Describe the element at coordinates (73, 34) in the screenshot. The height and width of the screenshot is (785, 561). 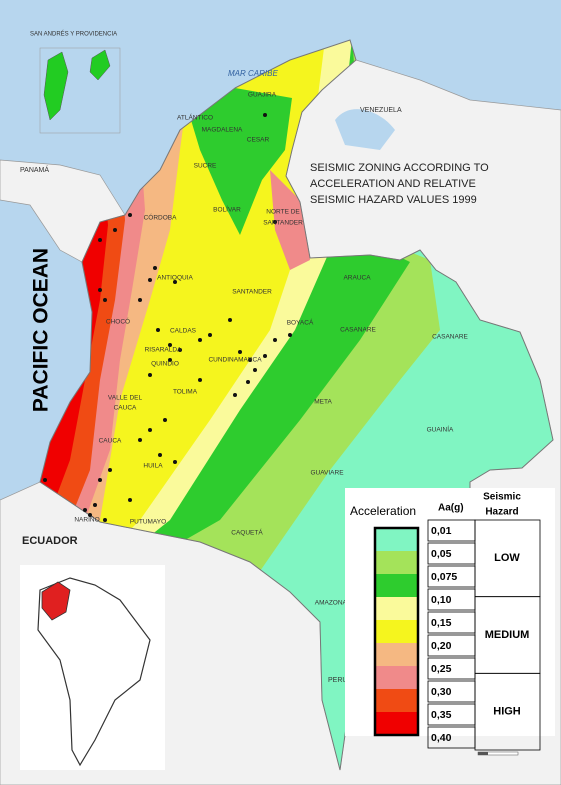
I see `islands-label: SAN ANDRÉS Y PROVIDENCIA` at that location.